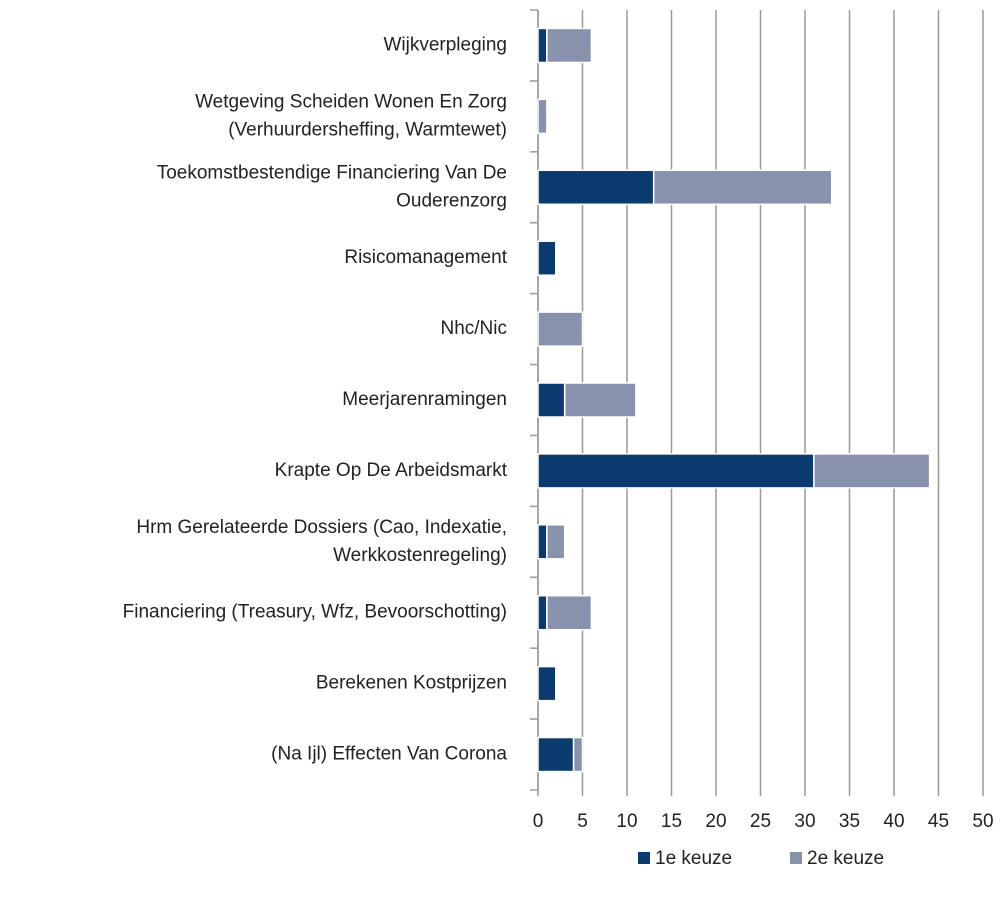  Describe the element at coordinates (693, 858) in the screenshot. I see `legend-label: 1e keuze` at that location.